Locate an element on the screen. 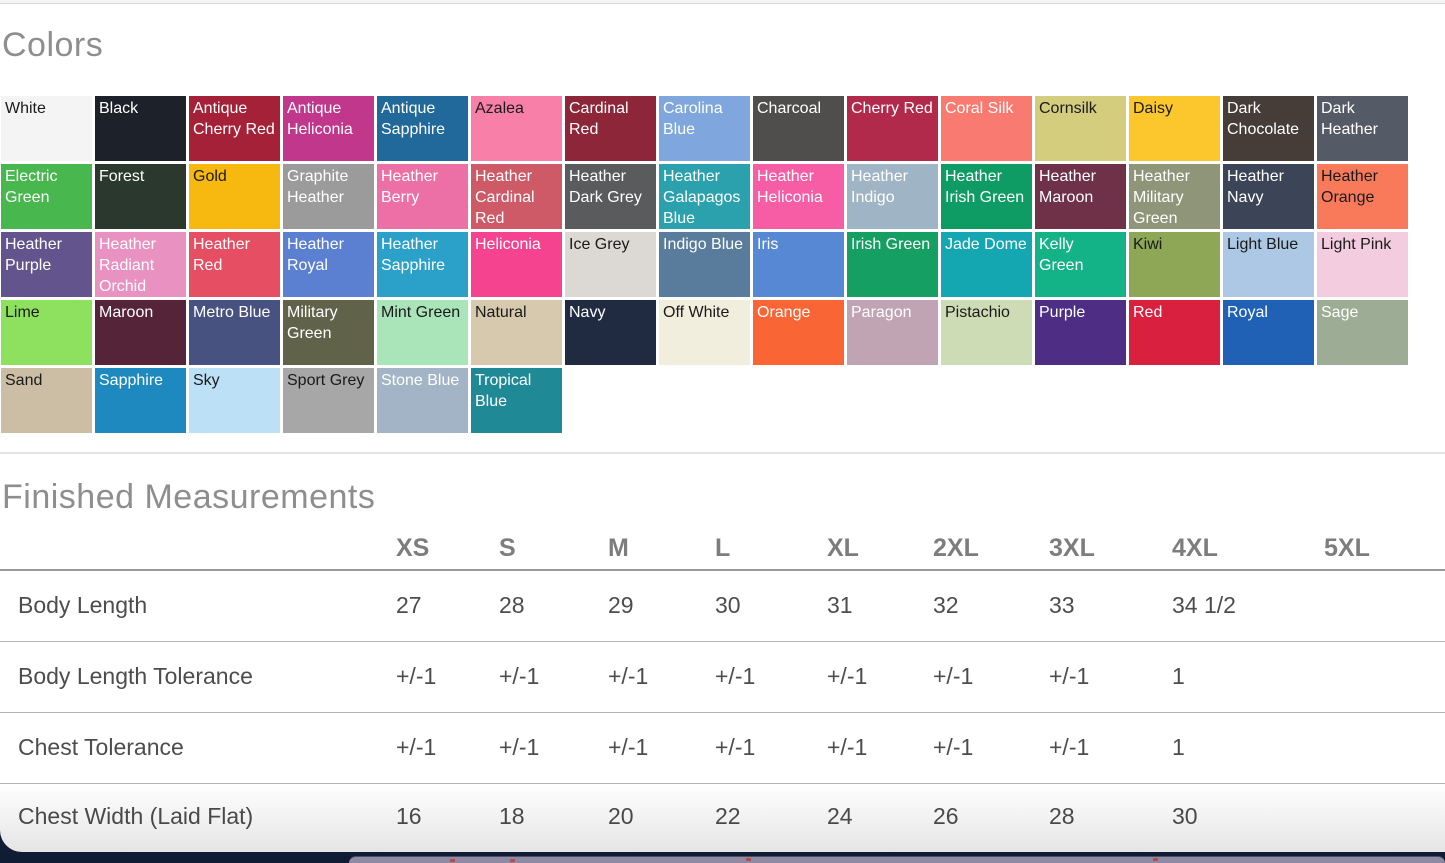 The image size is (1445, 863). color-swatch-carolina-blue: Carolina Blue is located at coordinates (704, 128).